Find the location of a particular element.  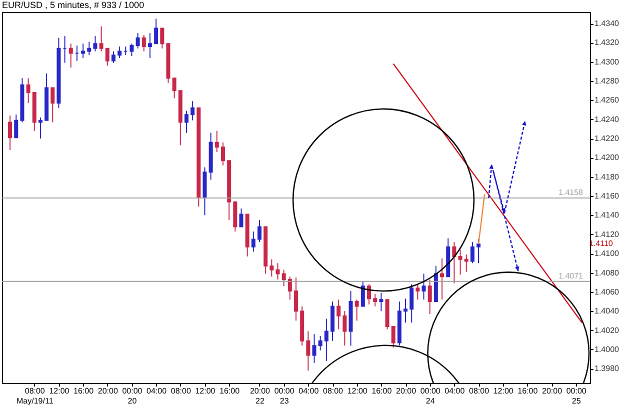

ref-line-label: 1.4158 is located at coordinates (571, 192).